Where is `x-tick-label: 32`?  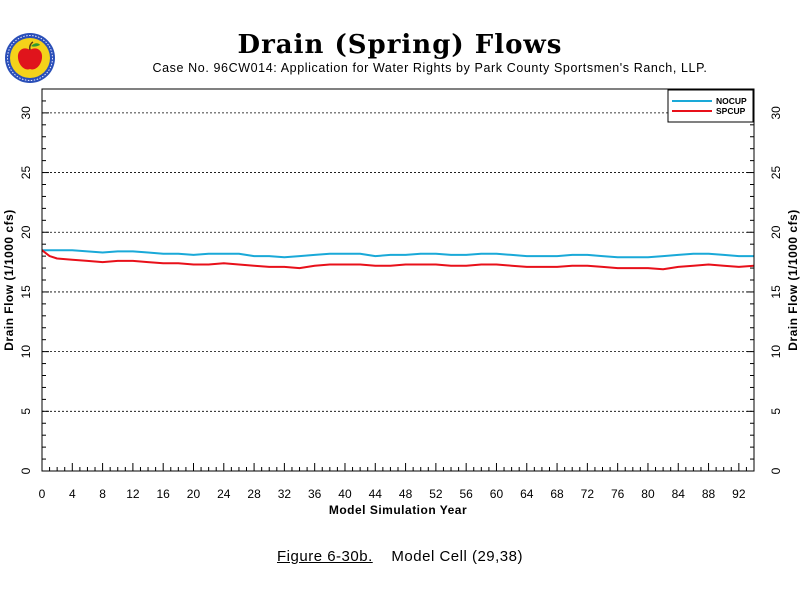
x-tick-label: 32 is located at coordinates (285, 494).